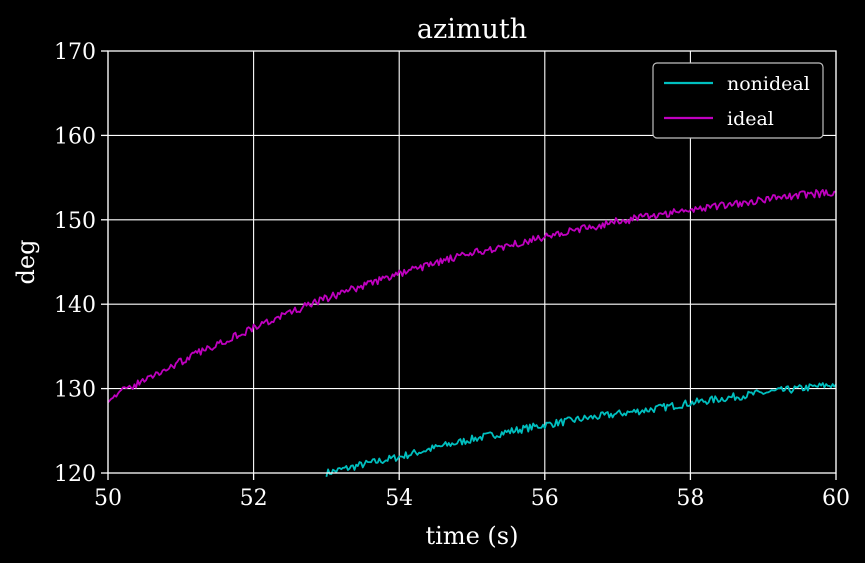  I want to click on y-tick-label: 120, so click(75, 474).